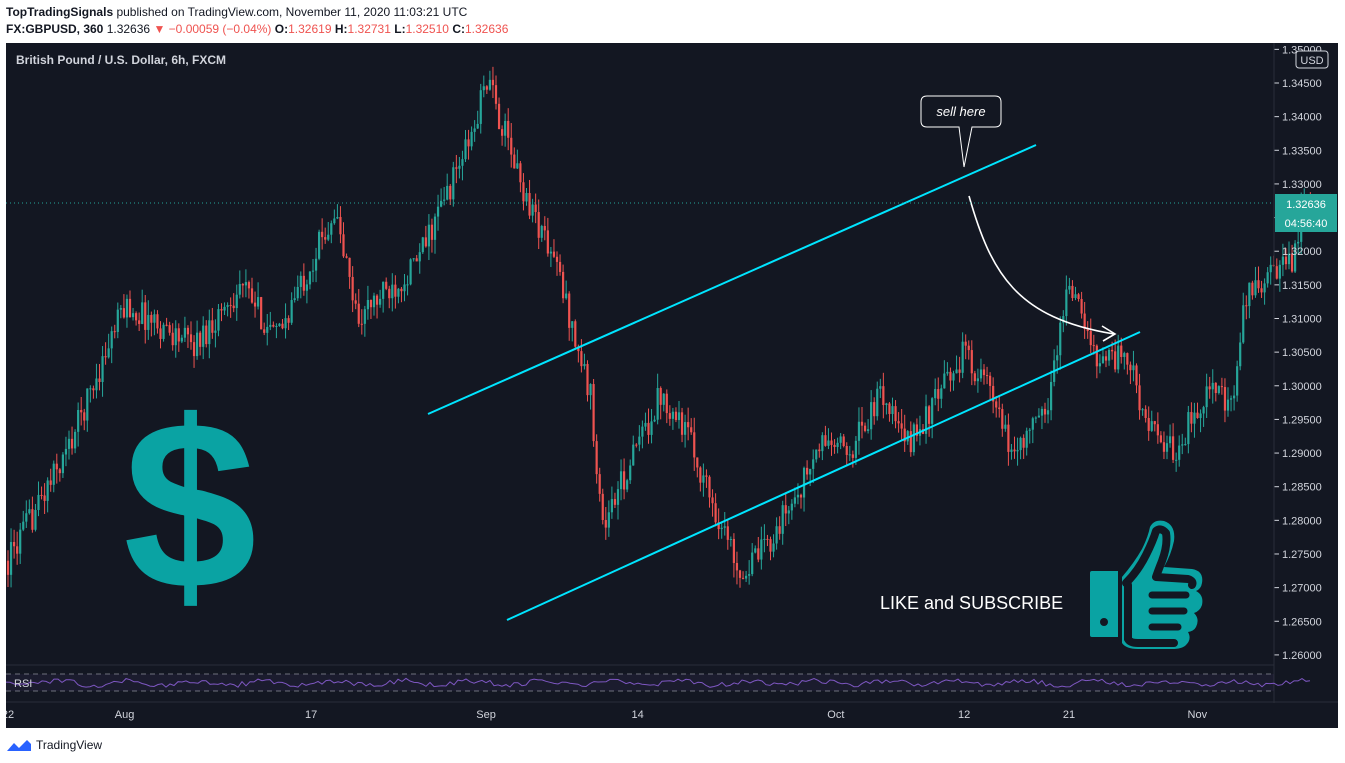 The height and width of the screenshot is (763, 1345). I want to click on time-tick-label: Aug, so click(125, 715).